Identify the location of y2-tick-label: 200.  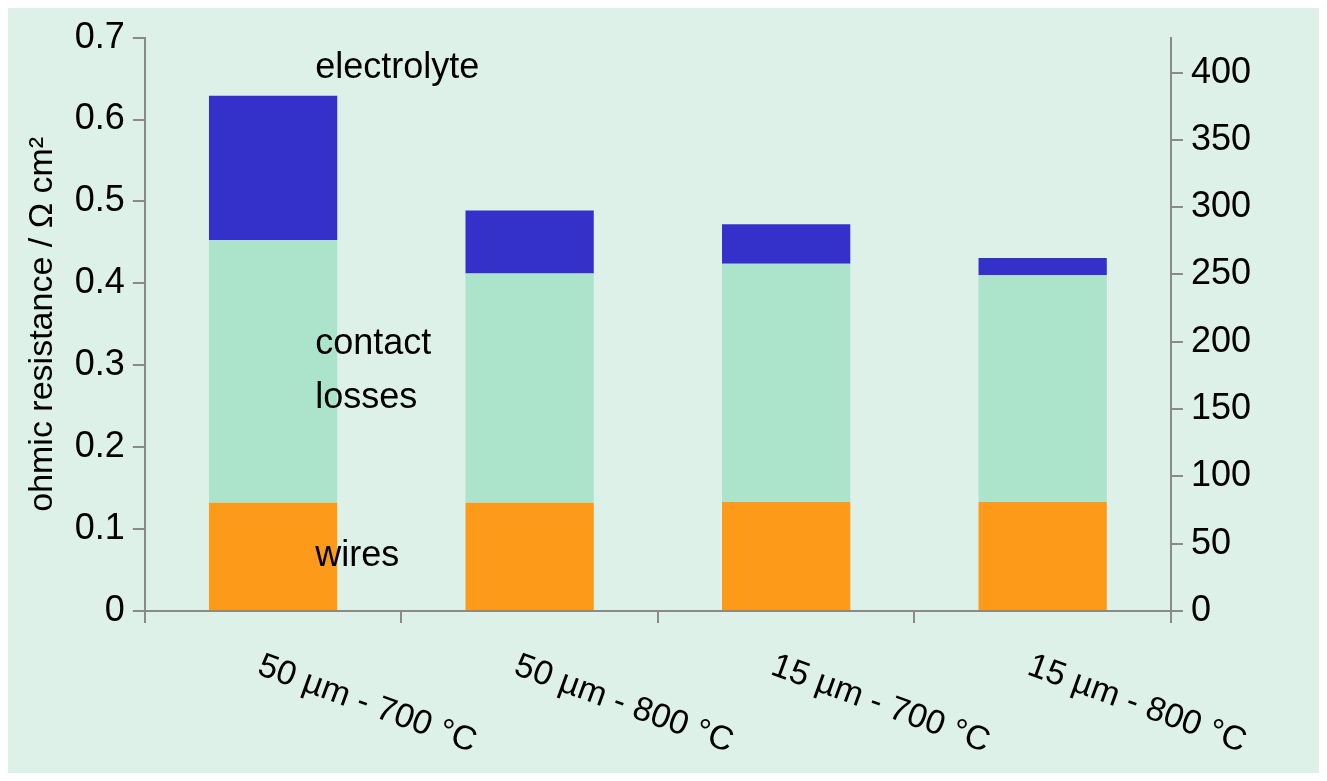
(1221, 339).